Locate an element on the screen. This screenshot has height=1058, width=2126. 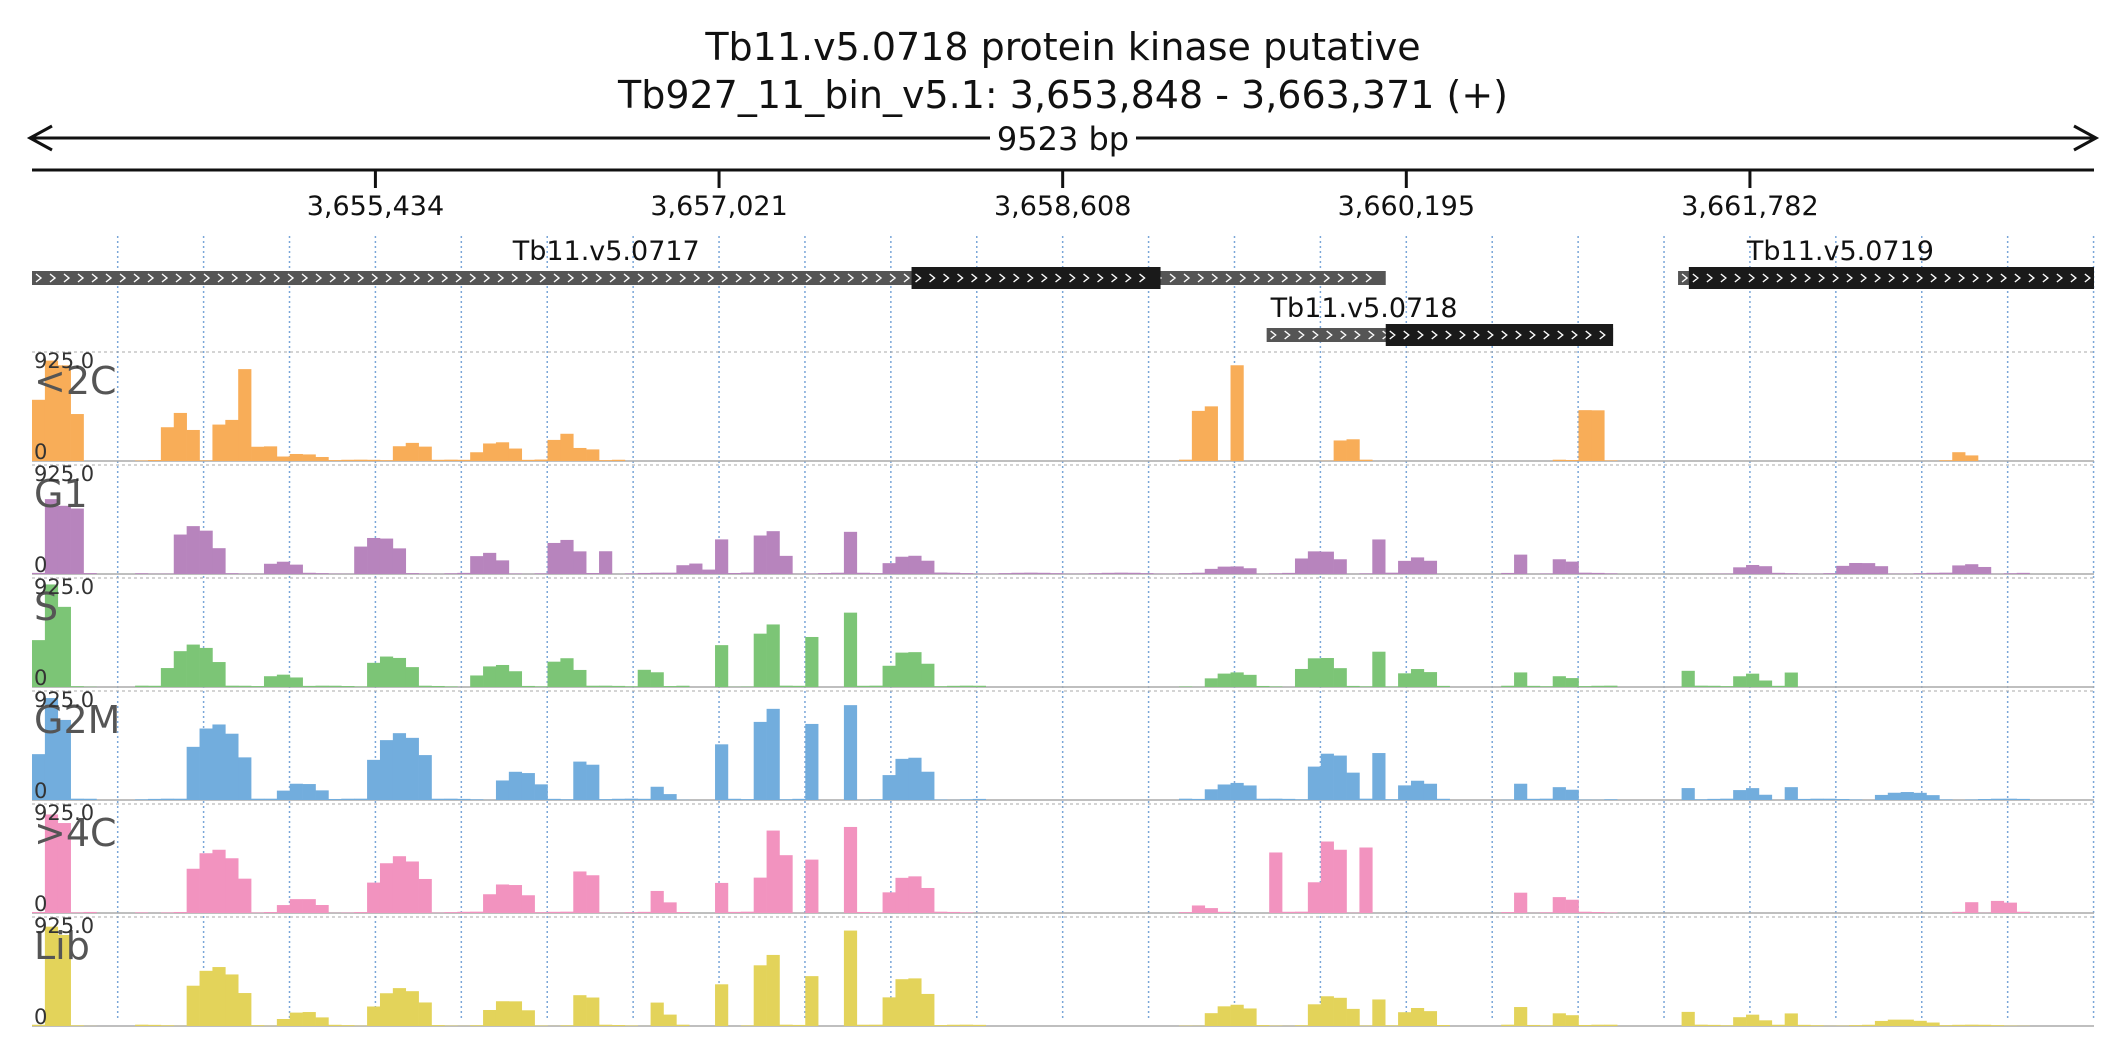
span-arrow: 9523 bp is located at coordinates (1063, 139).